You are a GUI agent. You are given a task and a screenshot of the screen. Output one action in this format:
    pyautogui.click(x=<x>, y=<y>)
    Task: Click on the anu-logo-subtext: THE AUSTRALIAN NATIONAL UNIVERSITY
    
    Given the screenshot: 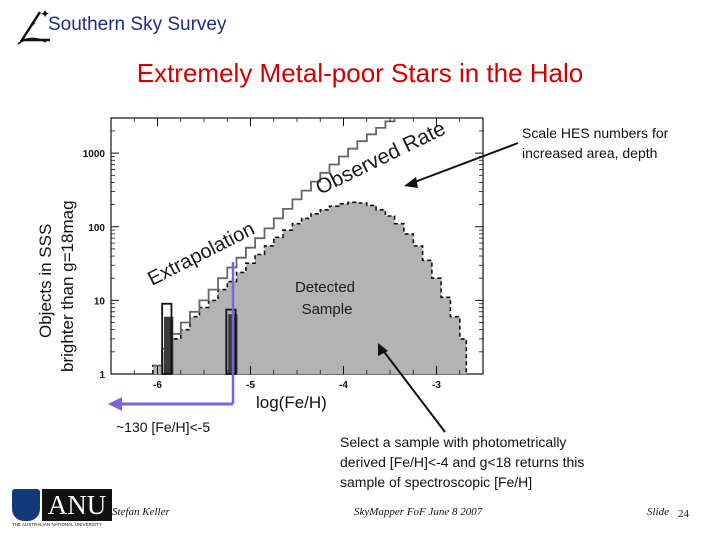 What is the action you would take?
    pyautogui.click(x=57, y=524)
    